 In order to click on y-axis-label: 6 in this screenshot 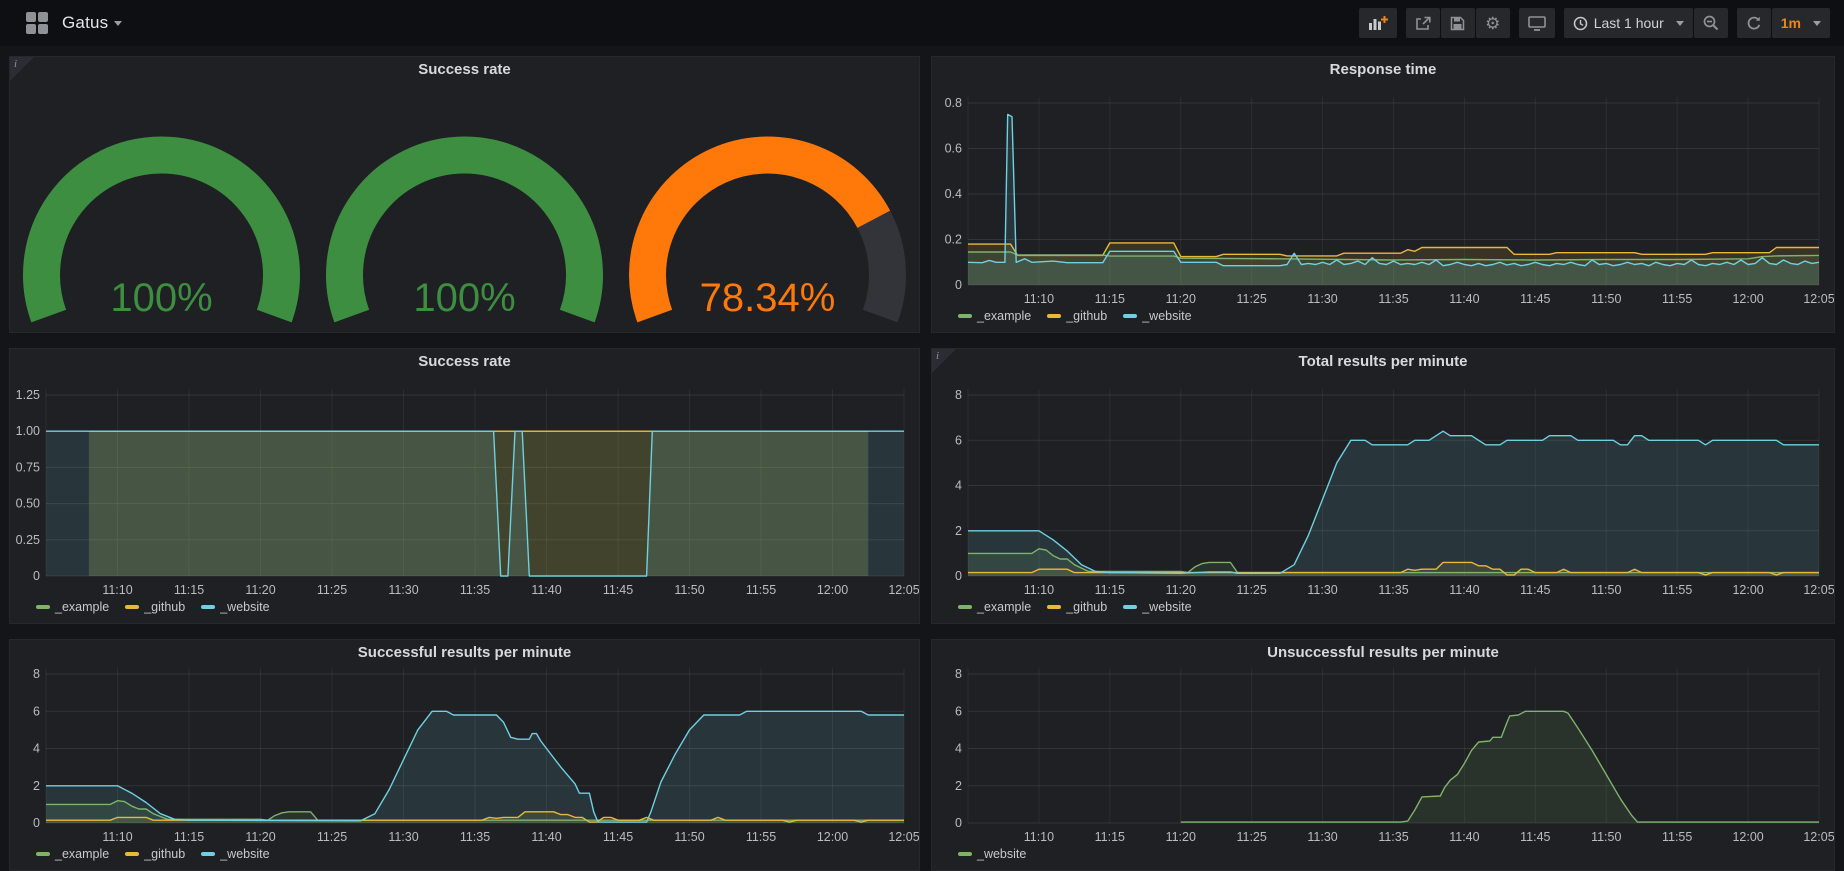, I will do `click(958, 440)`.